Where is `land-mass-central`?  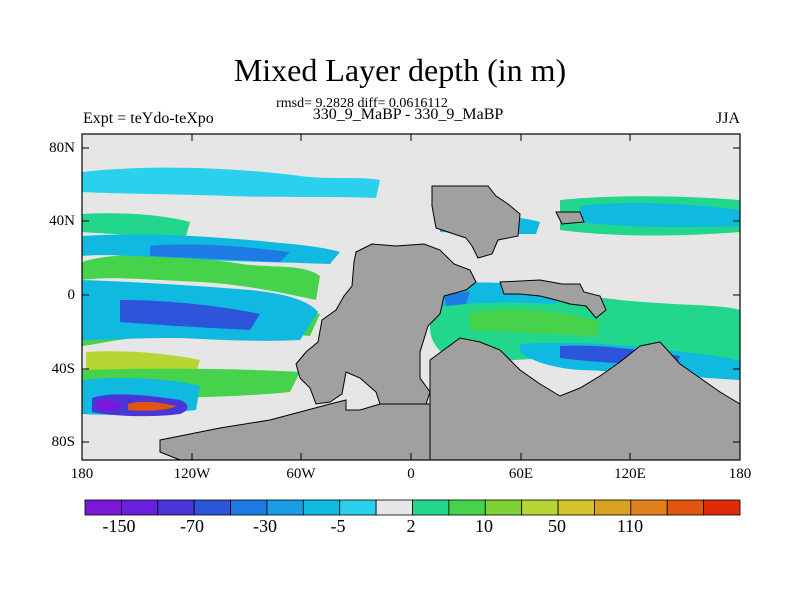
land-mass-central is located at coordinates (386, 324).